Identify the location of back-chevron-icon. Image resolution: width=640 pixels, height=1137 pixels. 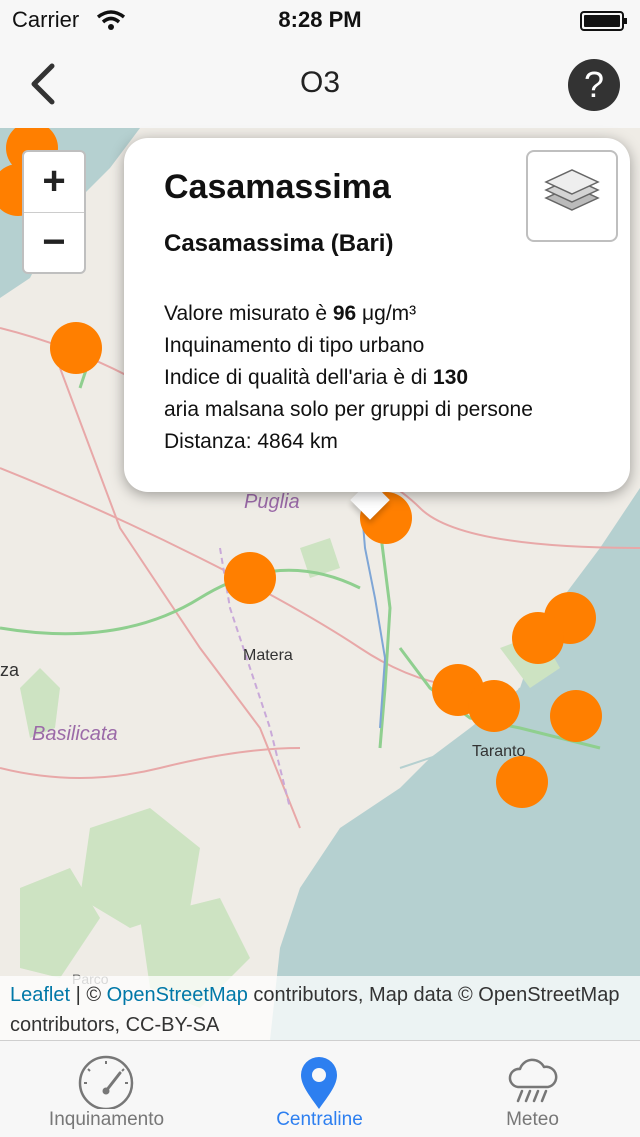
(44, 84).